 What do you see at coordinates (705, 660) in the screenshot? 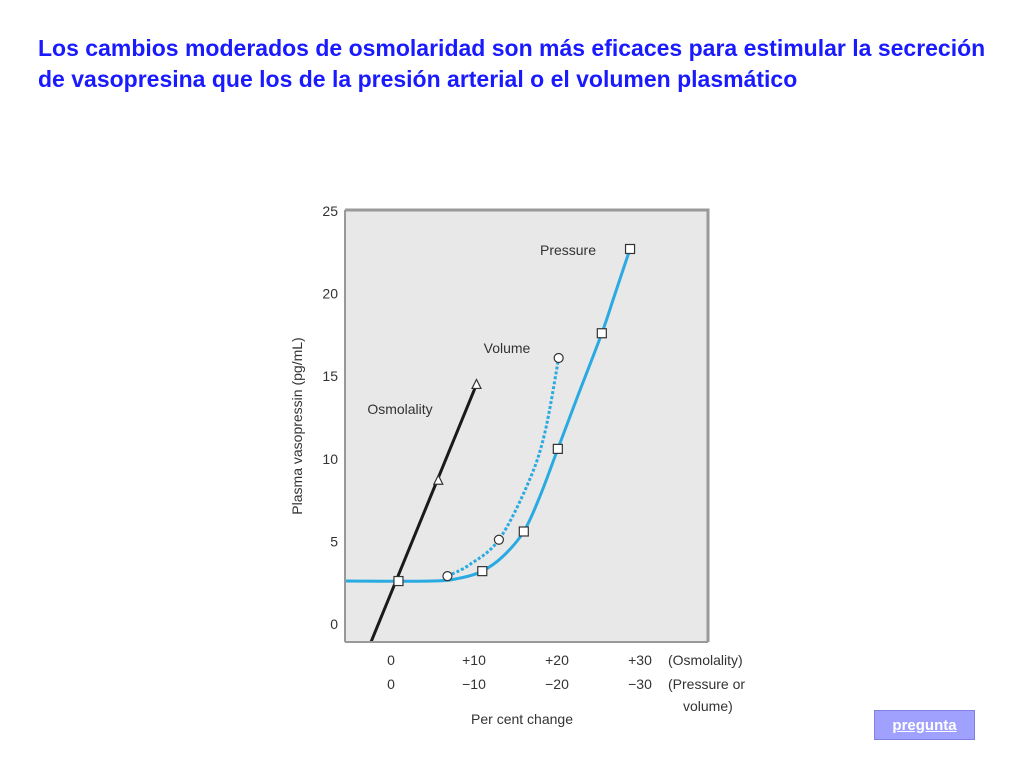
I see `x-tick-suffix: (Osmolality)` at bounding box center [705, 660].